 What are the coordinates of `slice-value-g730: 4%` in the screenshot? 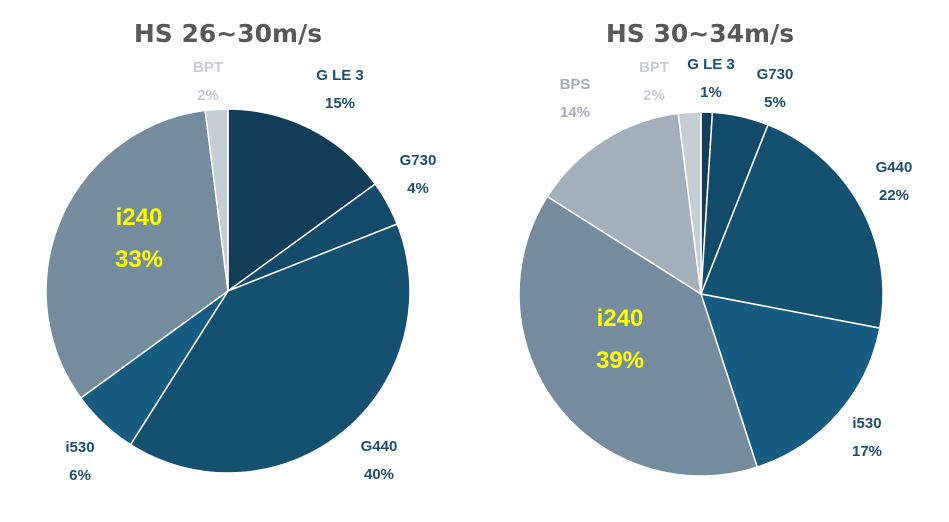 It's located at (418, 188).